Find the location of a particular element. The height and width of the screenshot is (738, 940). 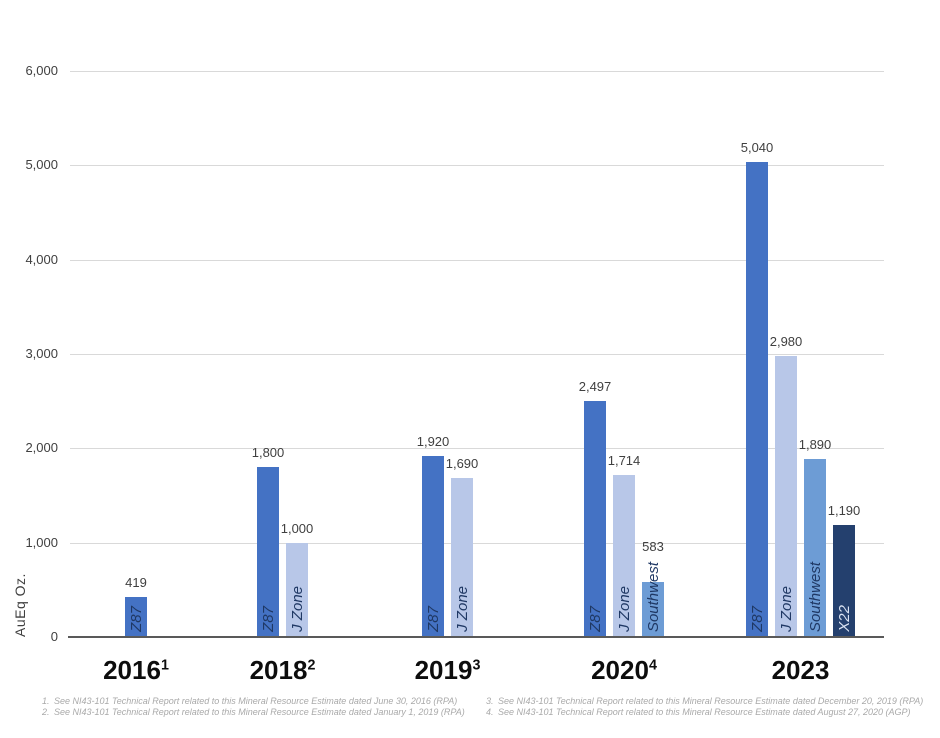

x-axis-footnote-ref: 3 is located at coordinates (476, 665).